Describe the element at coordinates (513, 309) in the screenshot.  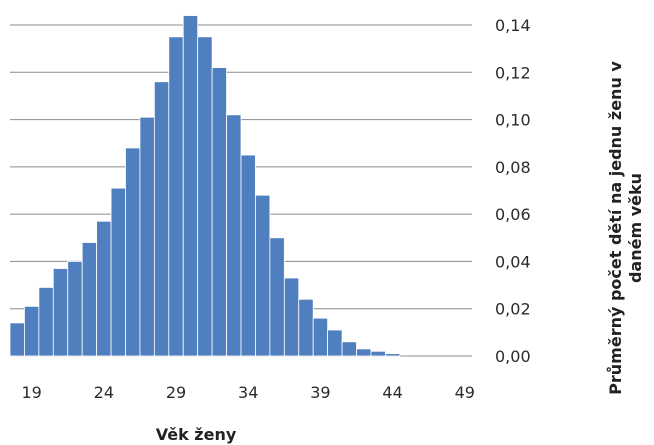
I see `y-tick-label: 0,02` at that location.